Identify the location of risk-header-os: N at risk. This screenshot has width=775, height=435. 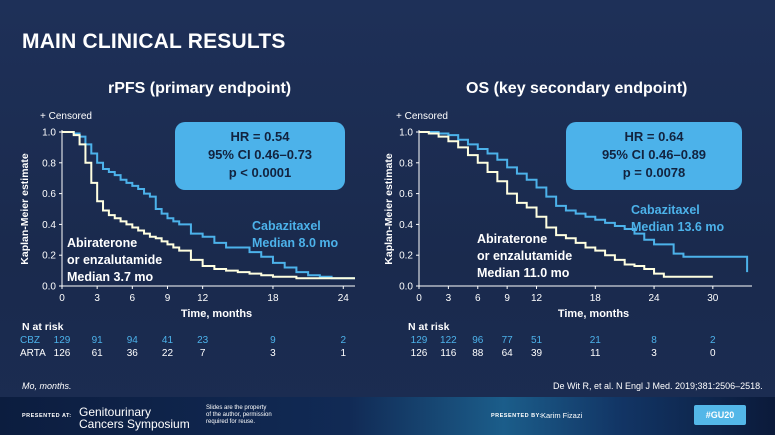
(429, 327).